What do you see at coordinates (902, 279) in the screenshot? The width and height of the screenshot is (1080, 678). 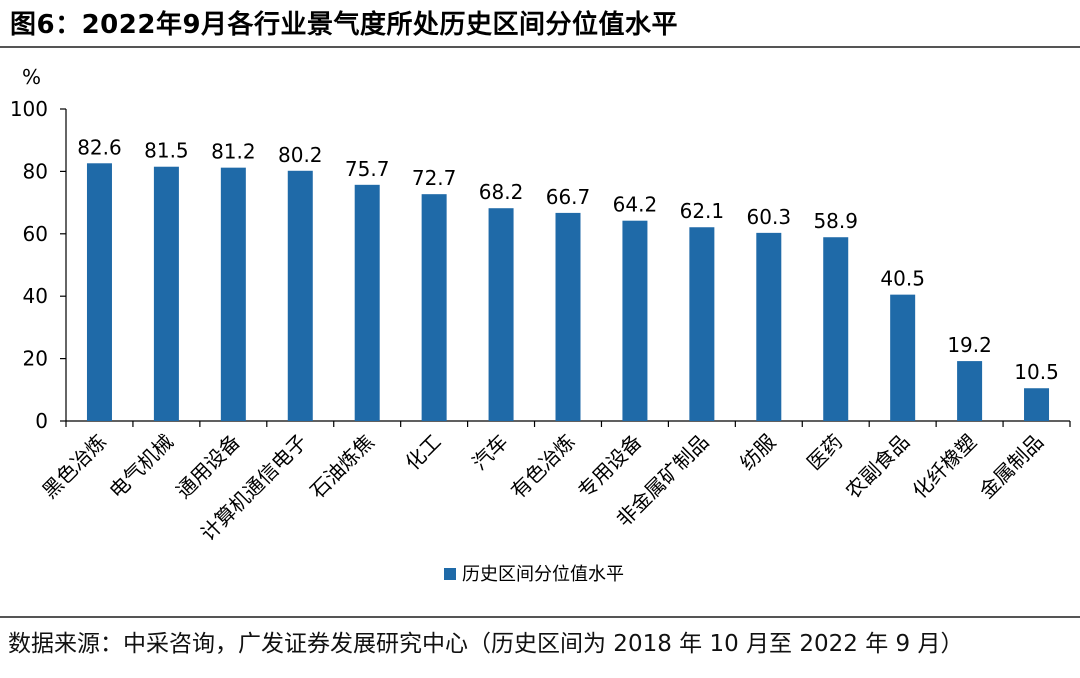 I see `data-label: 40.5` at bounding box center [902, 279].